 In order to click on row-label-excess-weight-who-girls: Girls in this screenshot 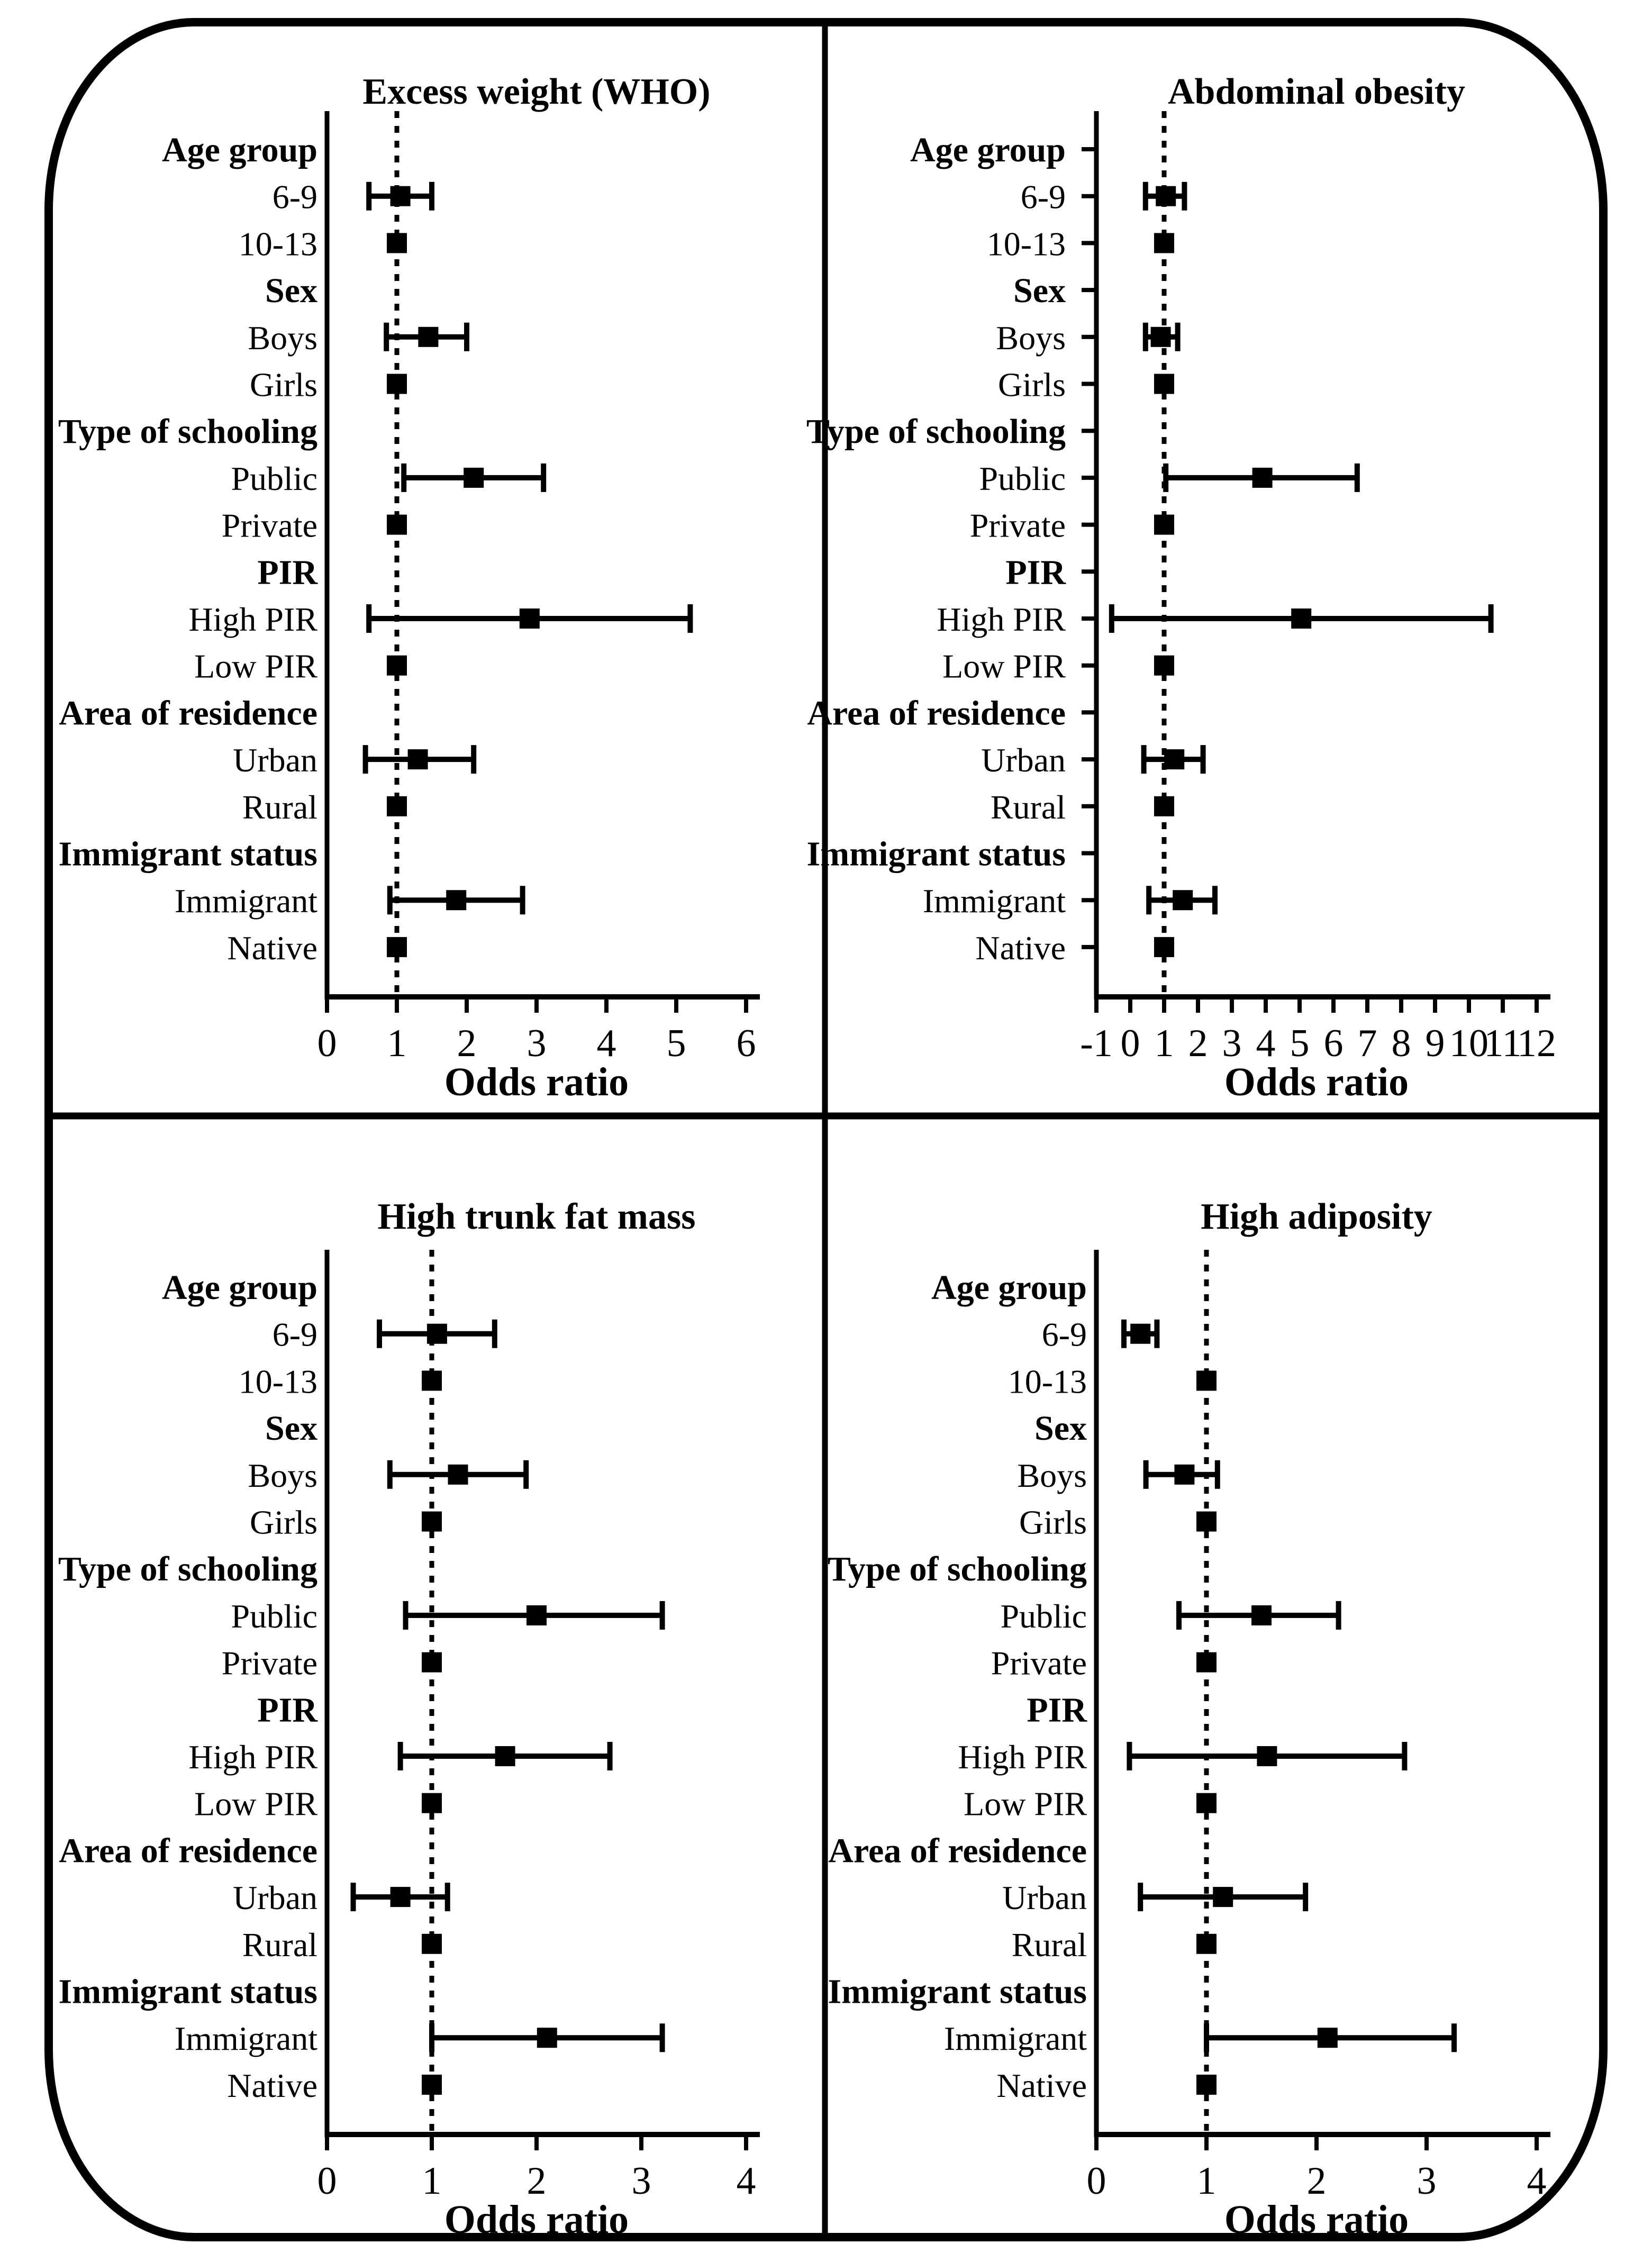, I will do `click(283, 385)`.